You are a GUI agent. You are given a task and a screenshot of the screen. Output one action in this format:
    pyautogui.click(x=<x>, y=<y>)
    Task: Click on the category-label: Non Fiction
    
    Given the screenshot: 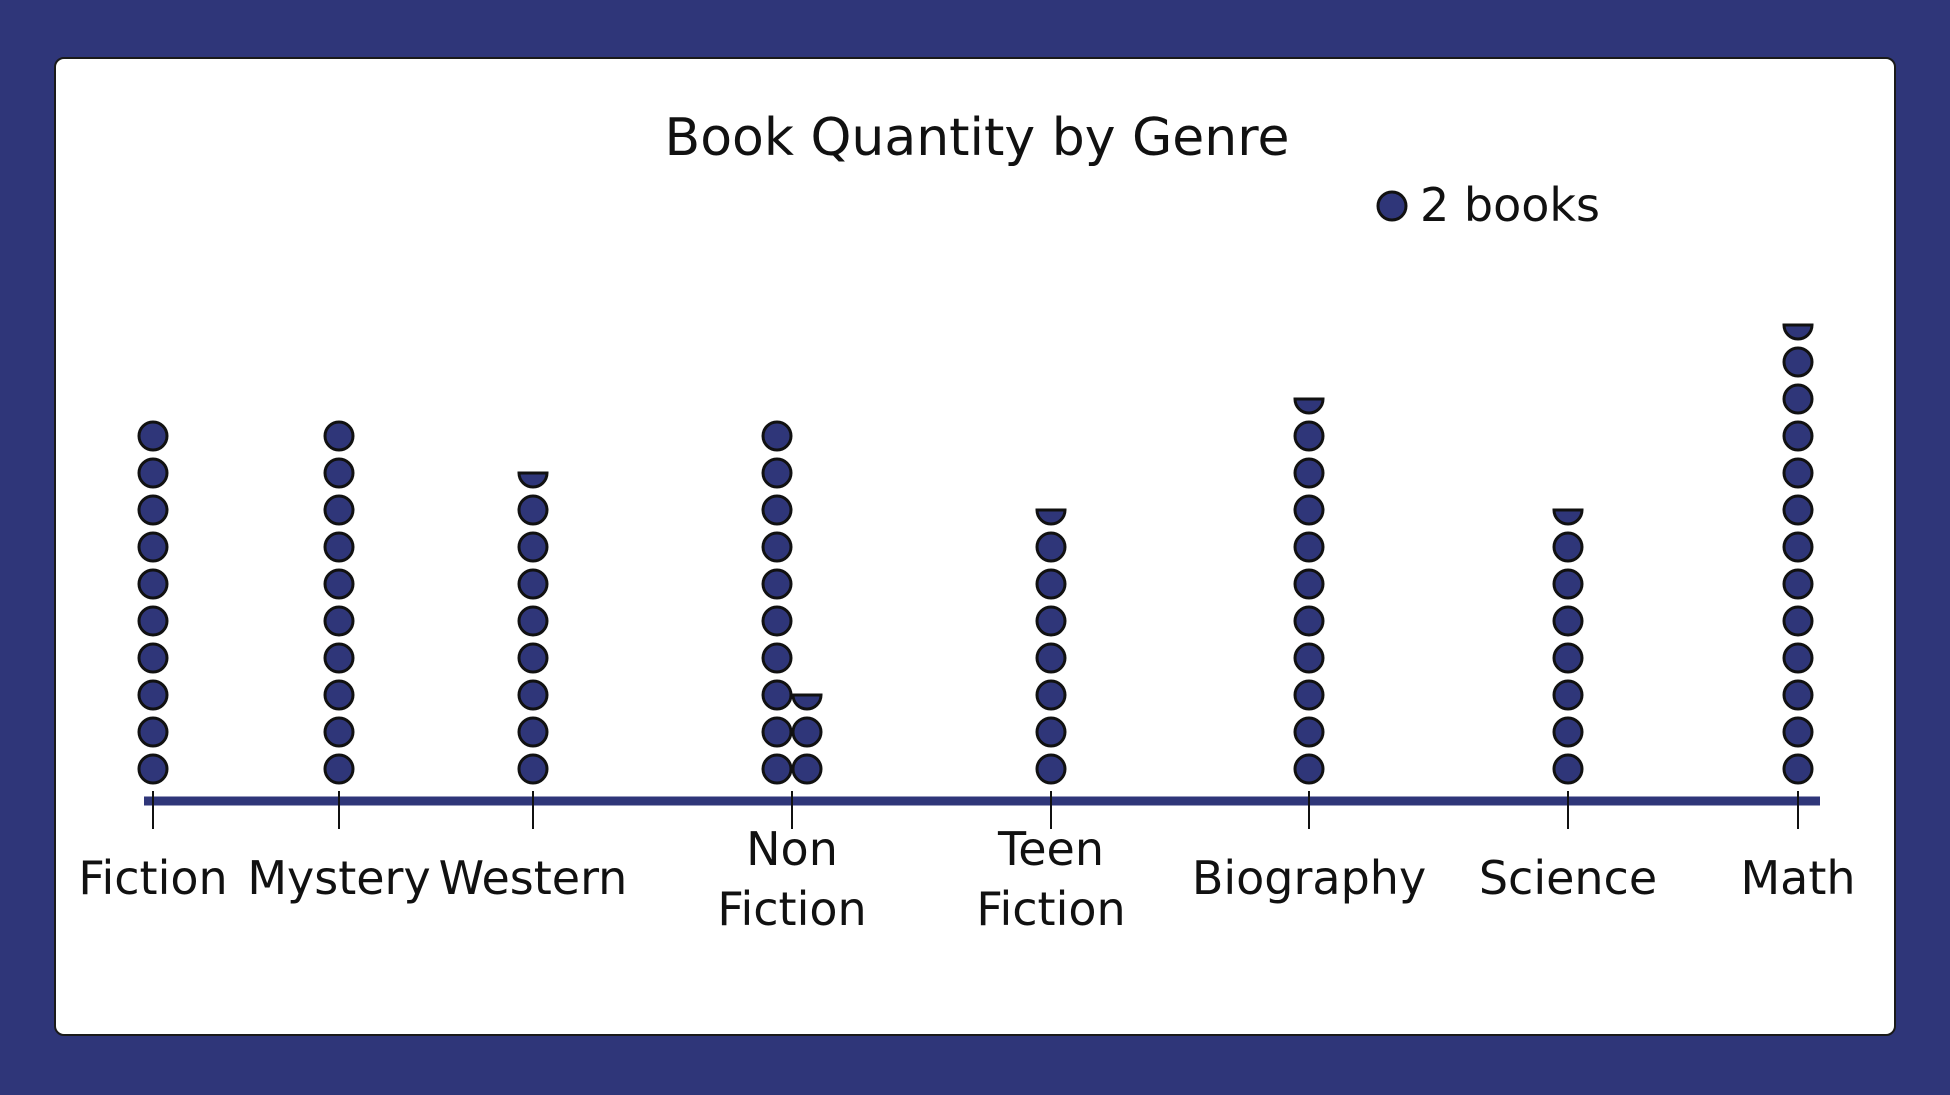 What is the action you would take?
    pyautogui.click(x=791, y=879)
    